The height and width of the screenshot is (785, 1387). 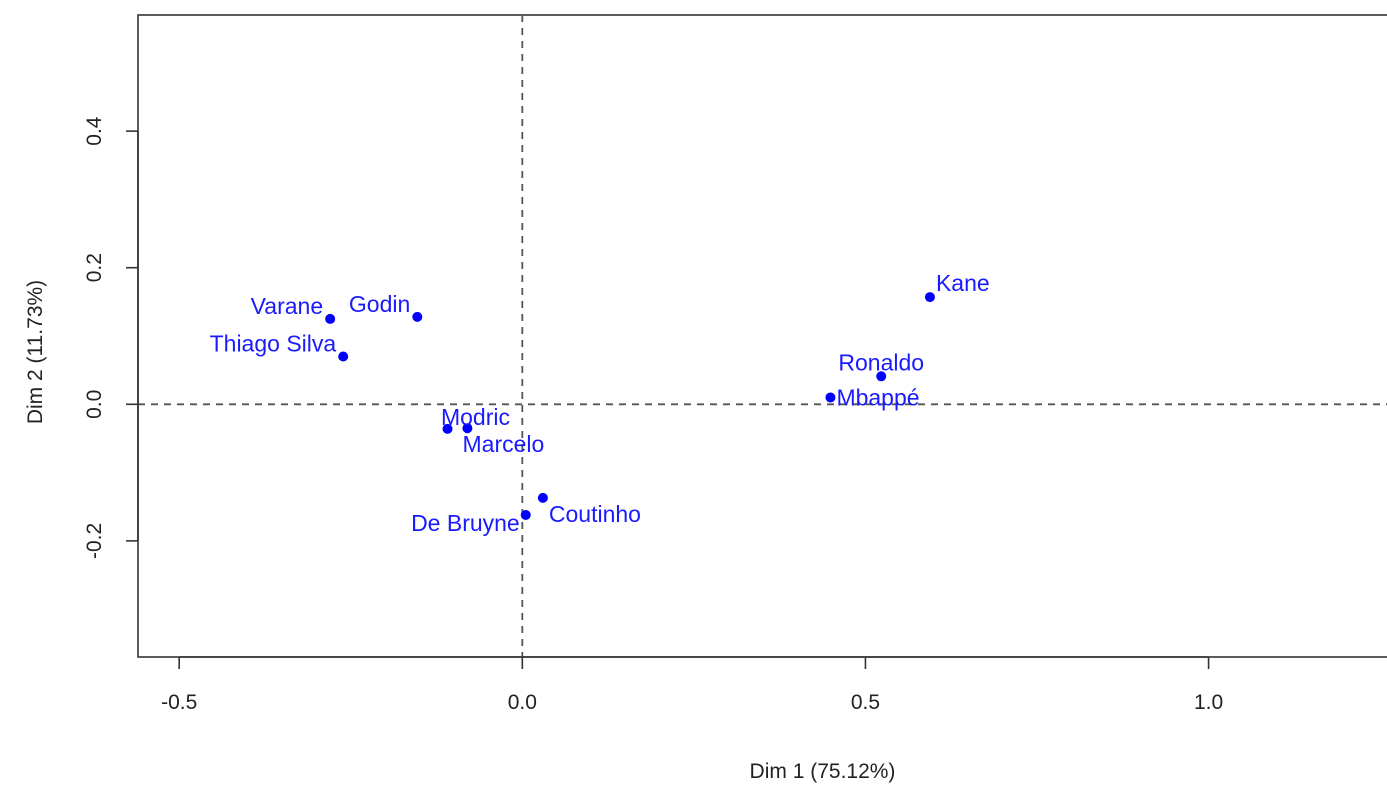 I want to click on point-marcelo, so click(x=467, y=428).